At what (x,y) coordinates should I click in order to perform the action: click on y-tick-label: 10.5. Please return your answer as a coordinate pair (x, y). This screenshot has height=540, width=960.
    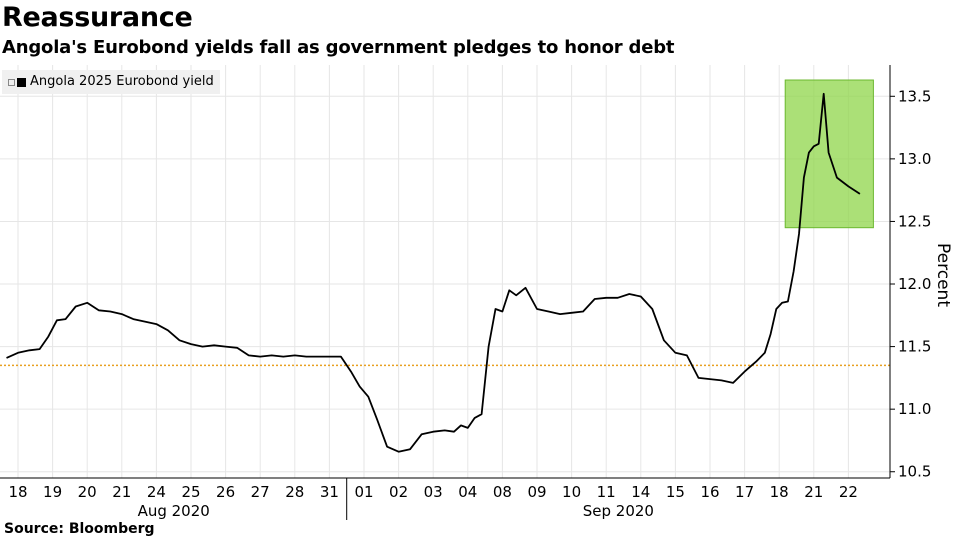
    Looking at the image, I should click on (914, 472).